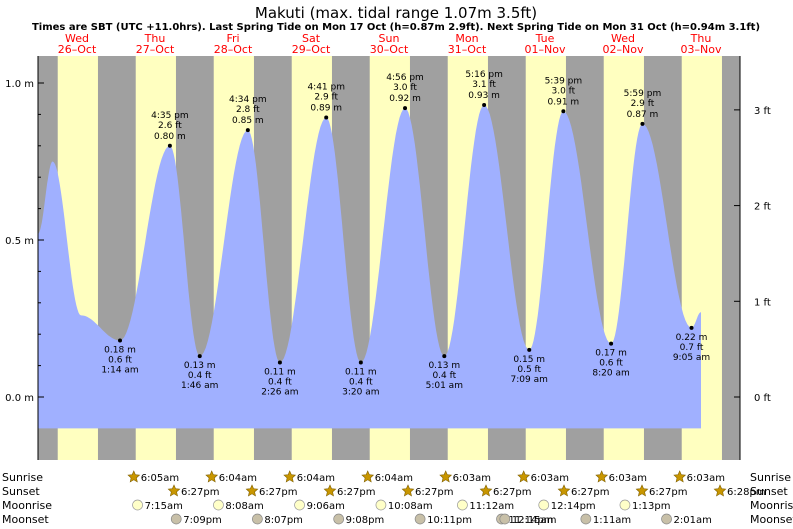 The image size is (793, 529). Describe the element at coordinates (769, 491) in the screenshot. I see `sunset-label-right: Sunset` at that location.